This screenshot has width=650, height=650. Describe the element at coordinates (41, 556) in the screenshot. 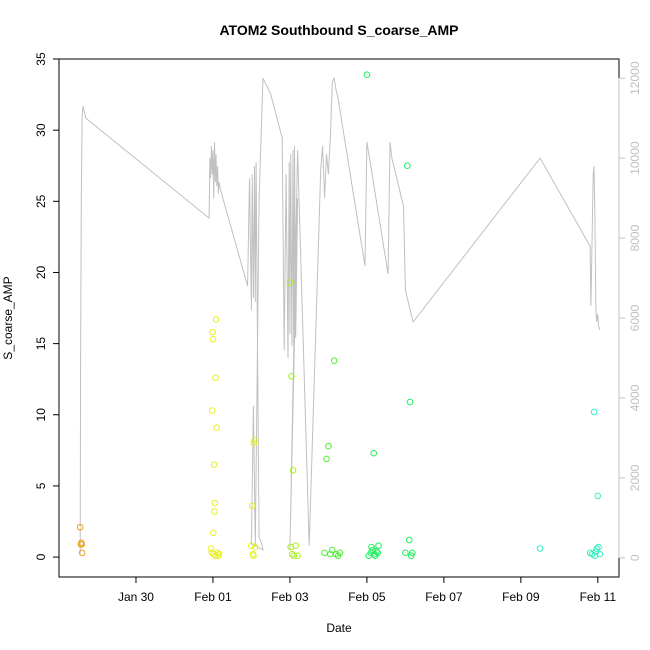

I see `y-tick-label: 0` at that location.